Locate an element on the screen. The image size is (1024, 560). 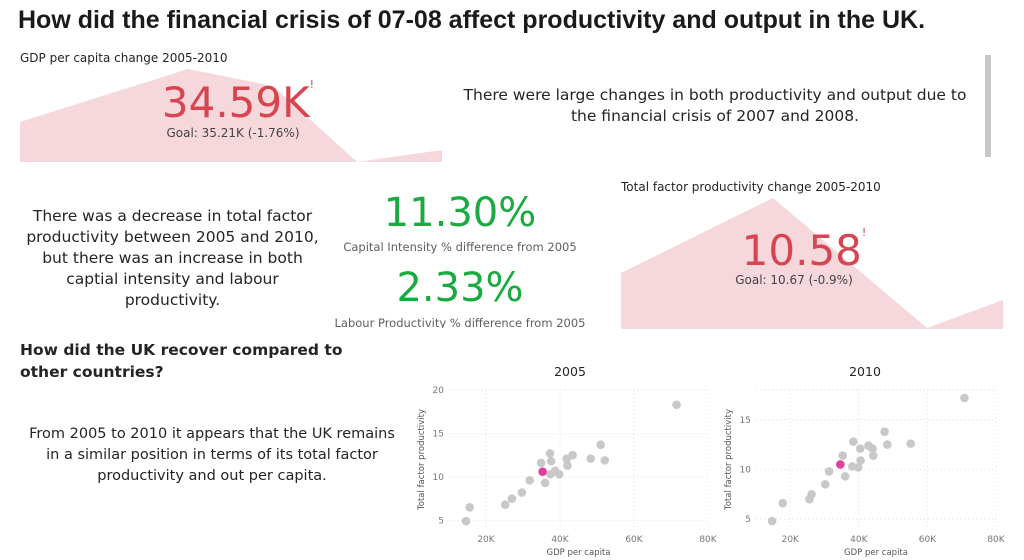
tfp-goal: Goal: 10.67 (-0.9%) is located at coordinates (794, 280).